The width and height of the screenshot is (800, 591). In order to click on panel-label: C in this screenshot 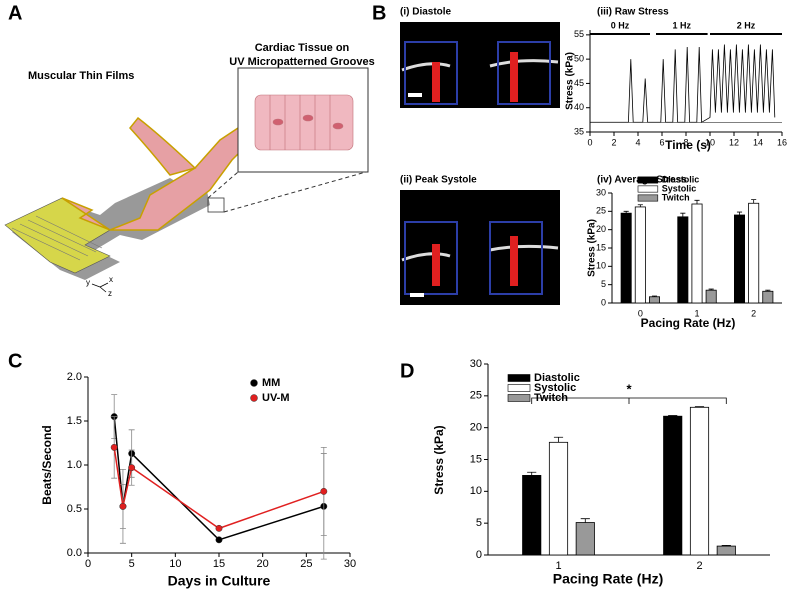, I will do `click(15, 361)`.